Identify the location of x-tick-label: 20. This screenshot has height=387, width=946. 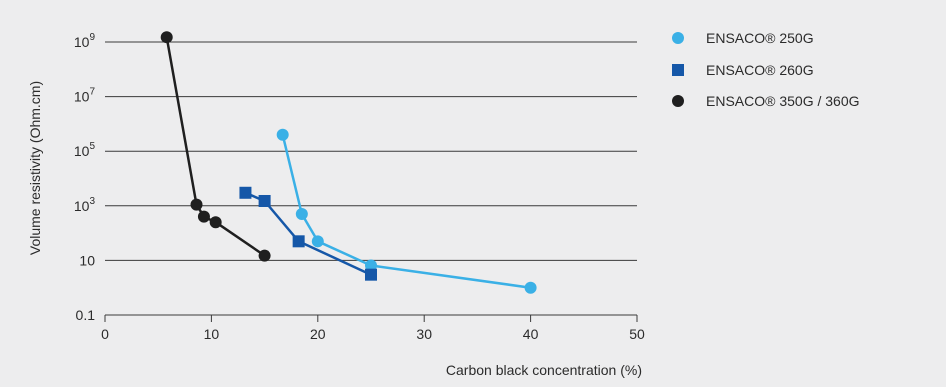
(318, 334).